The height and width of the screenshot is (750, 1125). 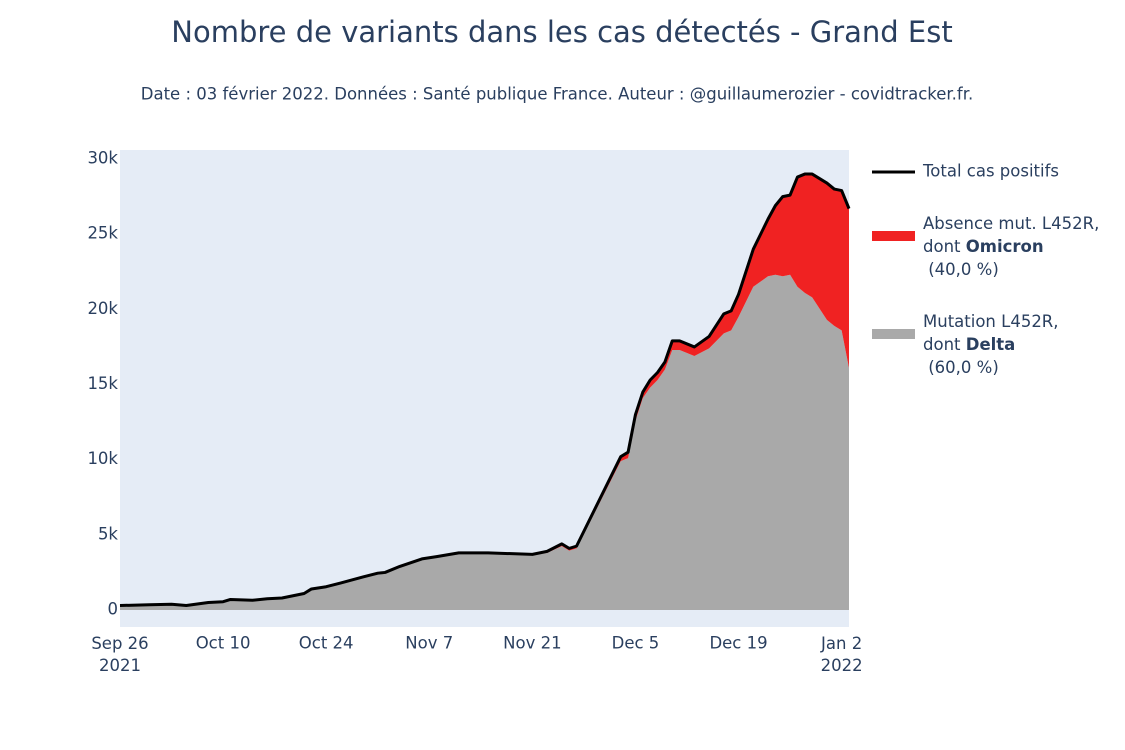 What do you see at coordinates (102, 383) in the screenshot?
I see `y-tick-label: 15k` at bounding box center [102, 383].